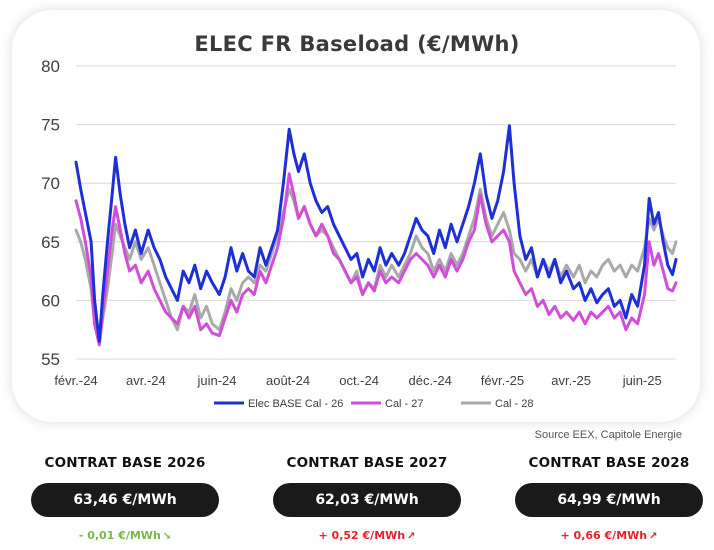  Describe the element at coordinates (604, 535) in the screenshot. I see `change-value: + 0,66 €/MWh` at that location.